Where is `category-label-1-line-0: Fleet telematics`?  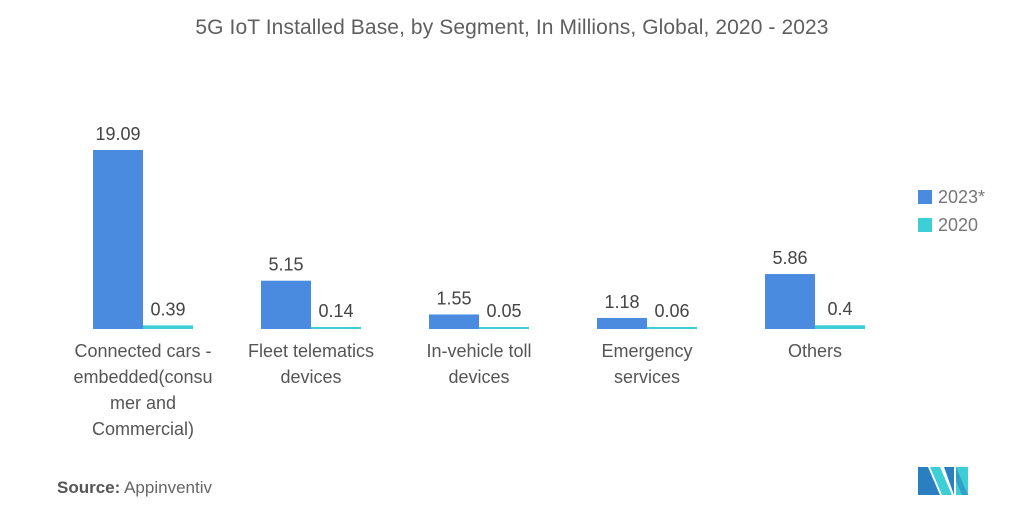
category-label-1-line-0: Fleet telematics is located at coordinates (311, 351).